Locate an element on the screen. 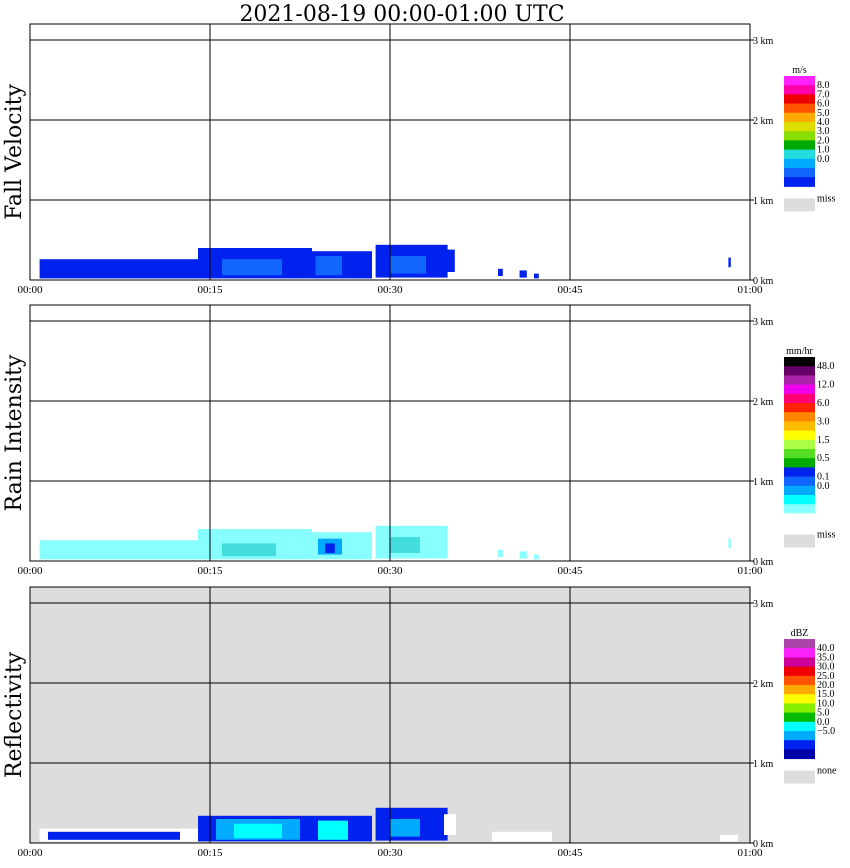 The image size is (850, 868). legend-label: 0.5 is located at coordinates (823, 458).